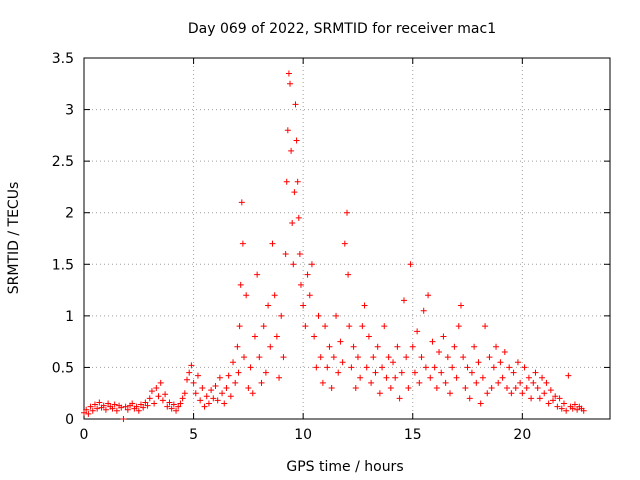 Image resolution: width=640 pixels, height=480 pixels. What do you see at coordinates (69, 214) in the screenshot?
I see `y-tick-label: 2` at bounding box center [69, 214].